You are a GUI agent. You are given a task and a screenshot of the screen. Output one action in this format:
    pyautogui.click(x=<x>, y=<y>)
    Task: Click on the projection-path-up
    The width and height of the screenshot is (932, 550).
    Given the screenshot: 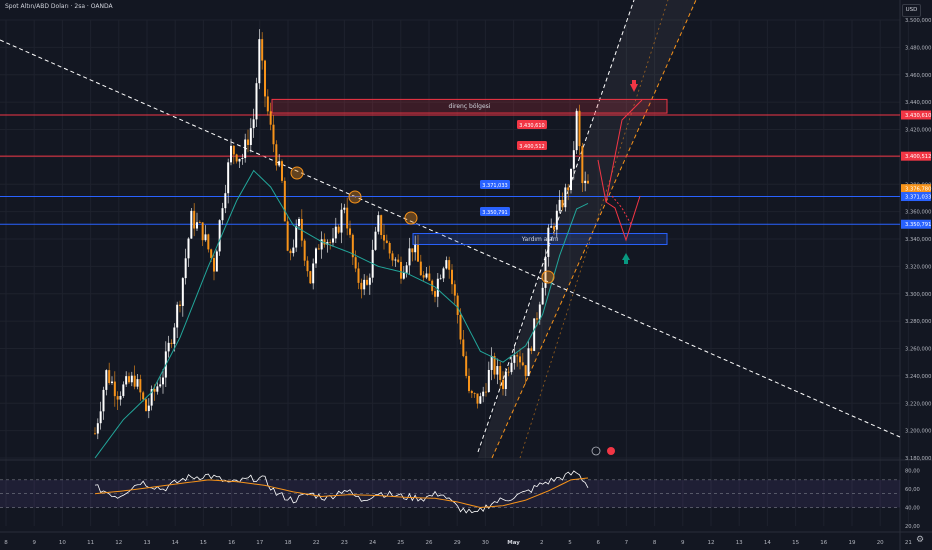 What is the action you would take?
    pyautogui.click(x=620, y=151)
    